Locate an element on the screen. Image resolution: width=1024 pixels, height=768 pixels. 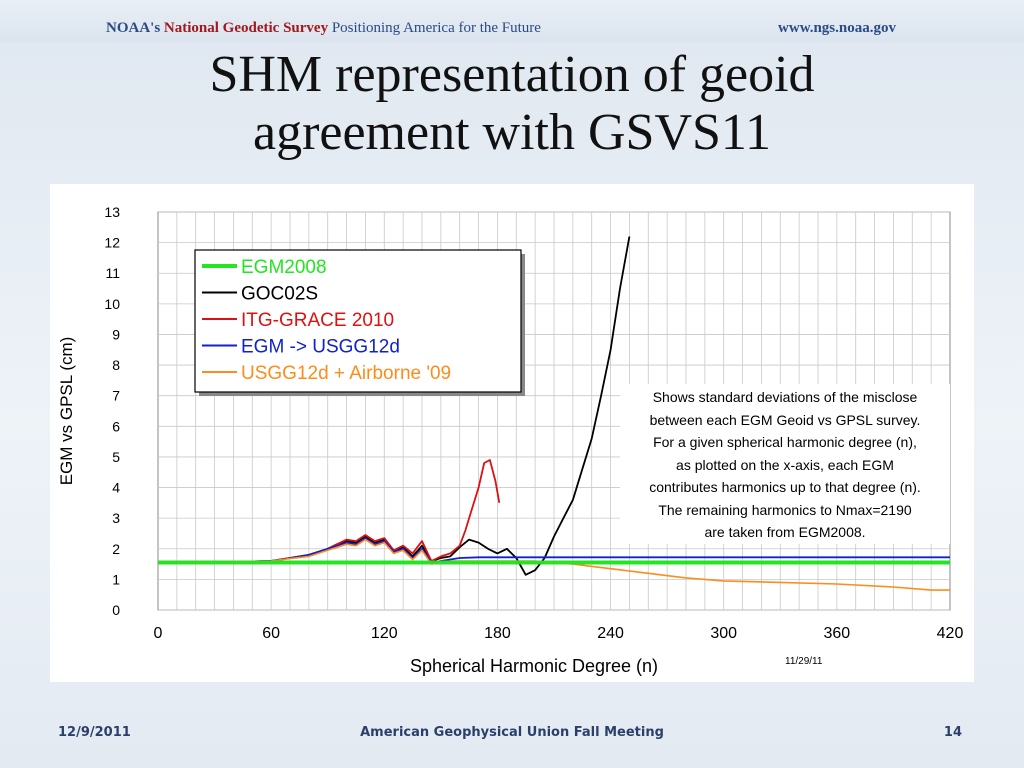
x-tick-label: 240 is located at coordinates (610, 633).